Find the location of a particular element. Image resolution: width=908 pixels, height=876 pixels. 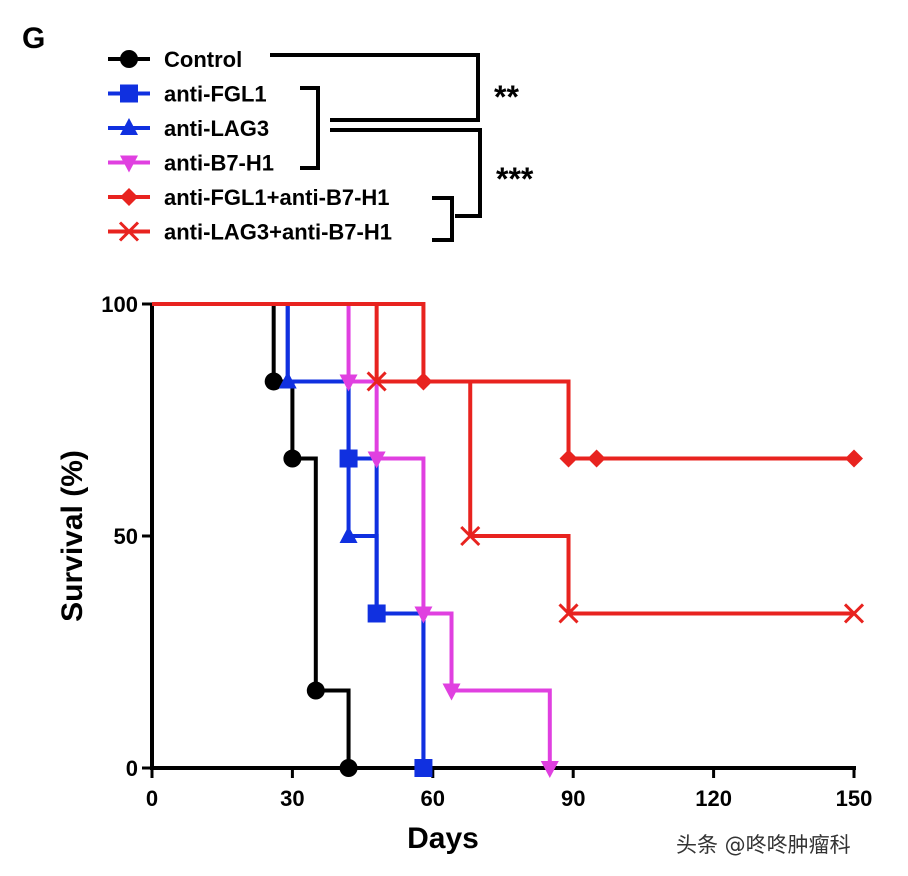

legend-label: anti-LAG3+anti-B7-H1 is located at coordinates (278, 232).